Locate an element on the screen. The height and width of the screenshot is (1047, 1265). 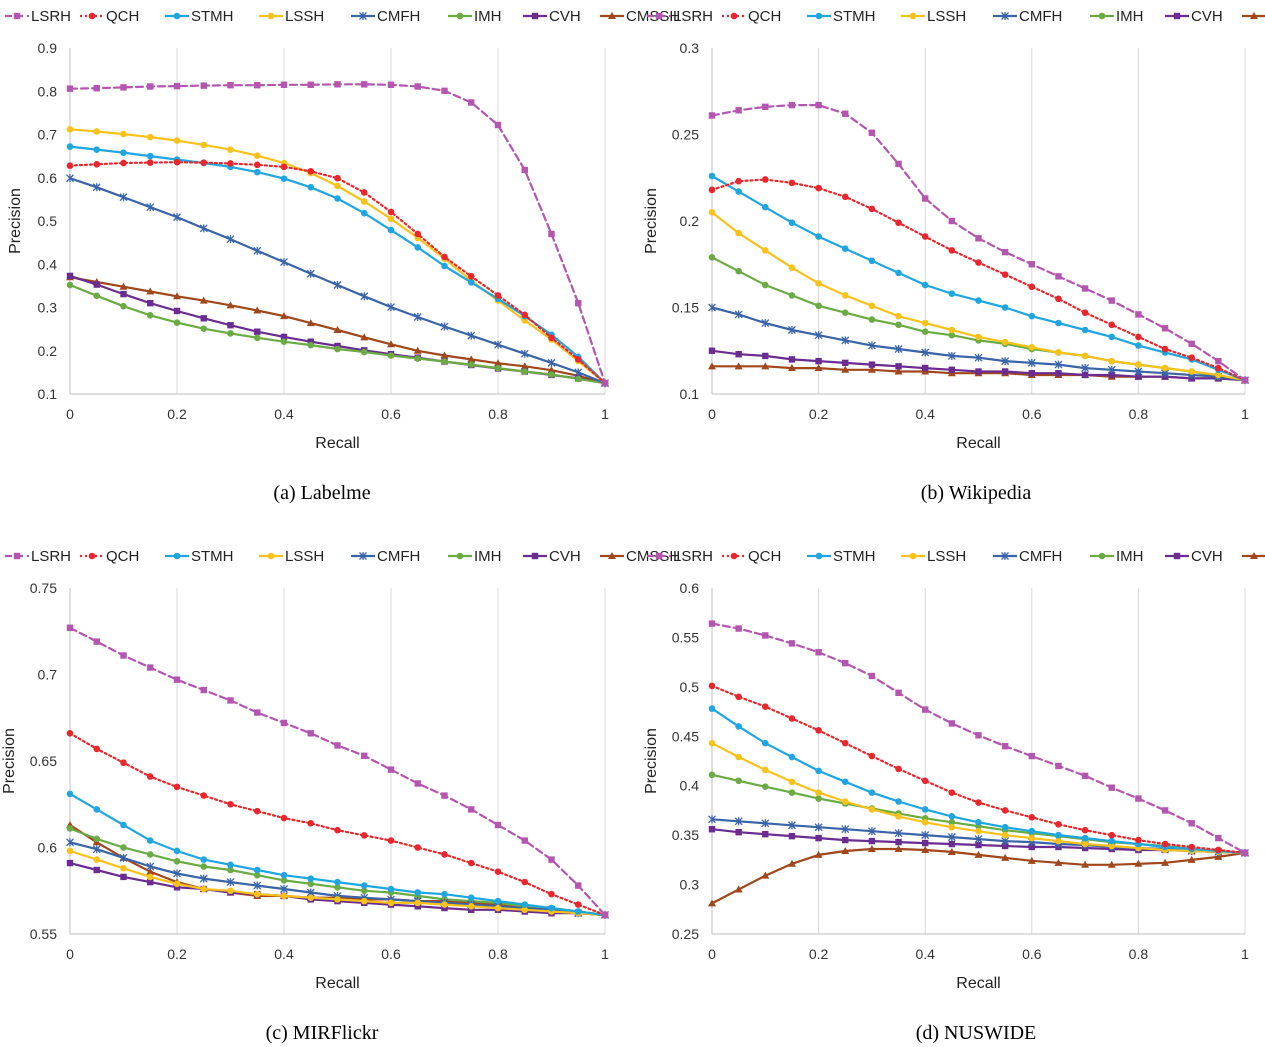
series-cmfh is located at coordinates (337, 281).